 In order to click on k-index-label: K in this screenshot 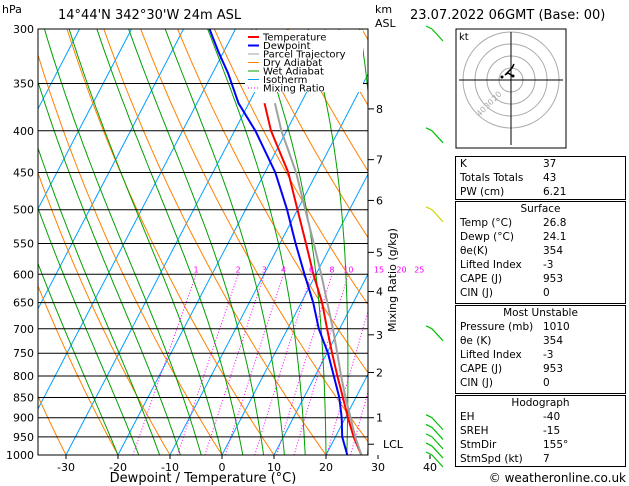, I will do `click(463, 164)`.